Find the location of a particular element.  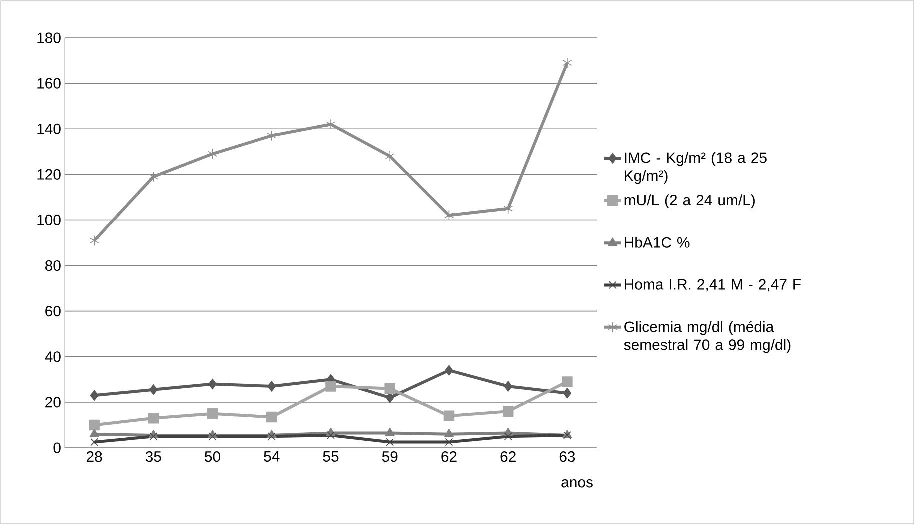

legend-label: mU/L (2 a 24 um/L) is located at coordinates (689, 201).